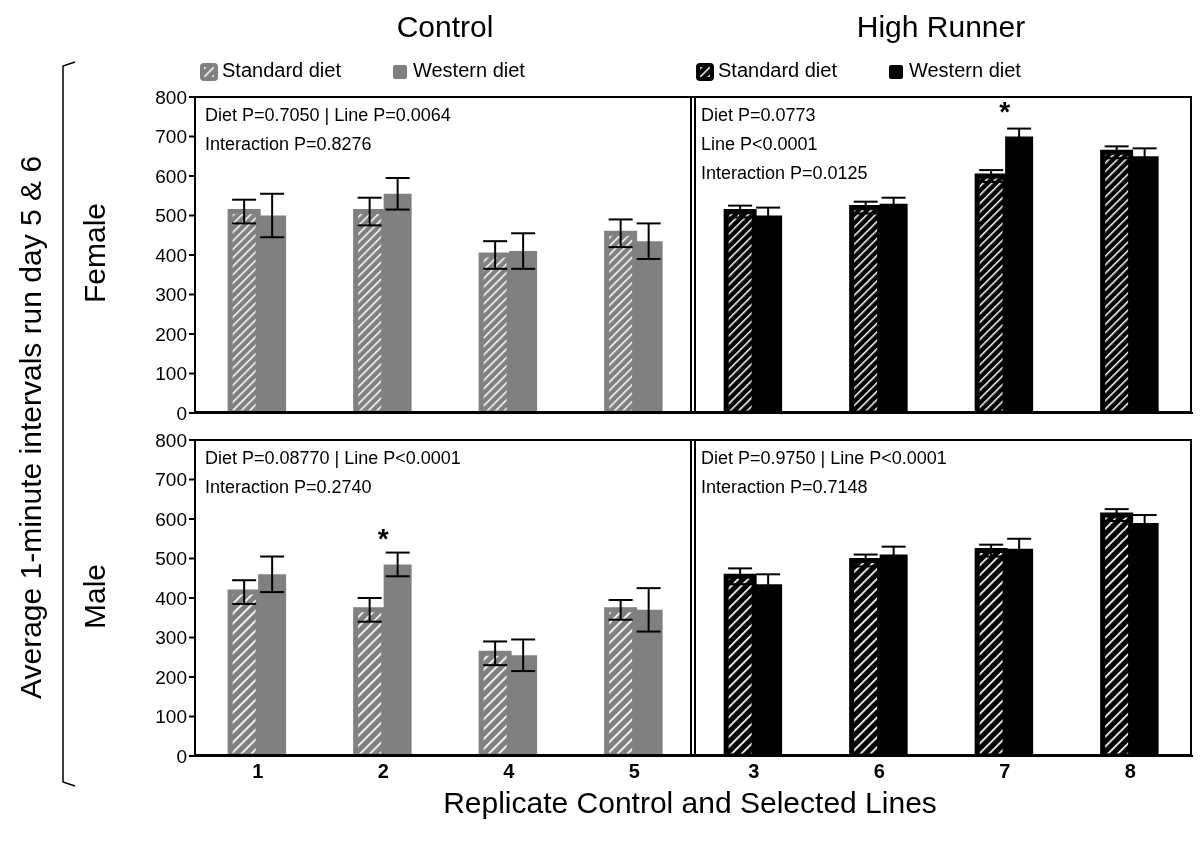  What do you see at coordinates (333, 458) in the screenshot?
I see `annotation: Diet P=0.08770 | Line P<0.0001` at bounding box center [333, 458].